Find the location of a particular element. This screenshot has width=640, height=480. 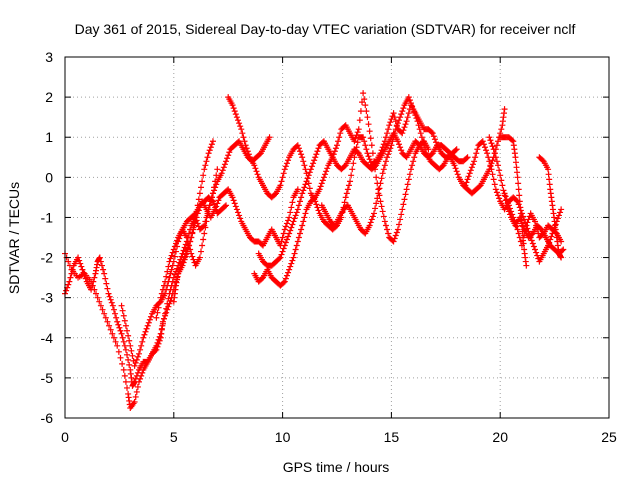

data-series-arc14 is located at coordinates (550, 207).